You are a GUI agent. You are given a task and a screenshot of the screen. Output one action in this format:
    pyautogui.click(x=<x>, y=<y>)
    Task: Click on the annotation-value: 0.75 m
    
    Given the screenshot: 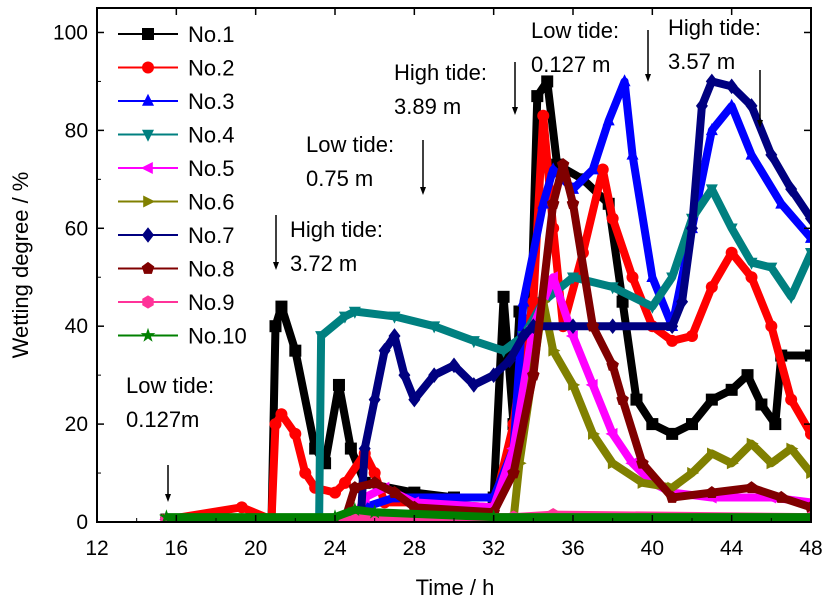 What is the action you would take?
    pyautogui.click(x=339, y=178)
    